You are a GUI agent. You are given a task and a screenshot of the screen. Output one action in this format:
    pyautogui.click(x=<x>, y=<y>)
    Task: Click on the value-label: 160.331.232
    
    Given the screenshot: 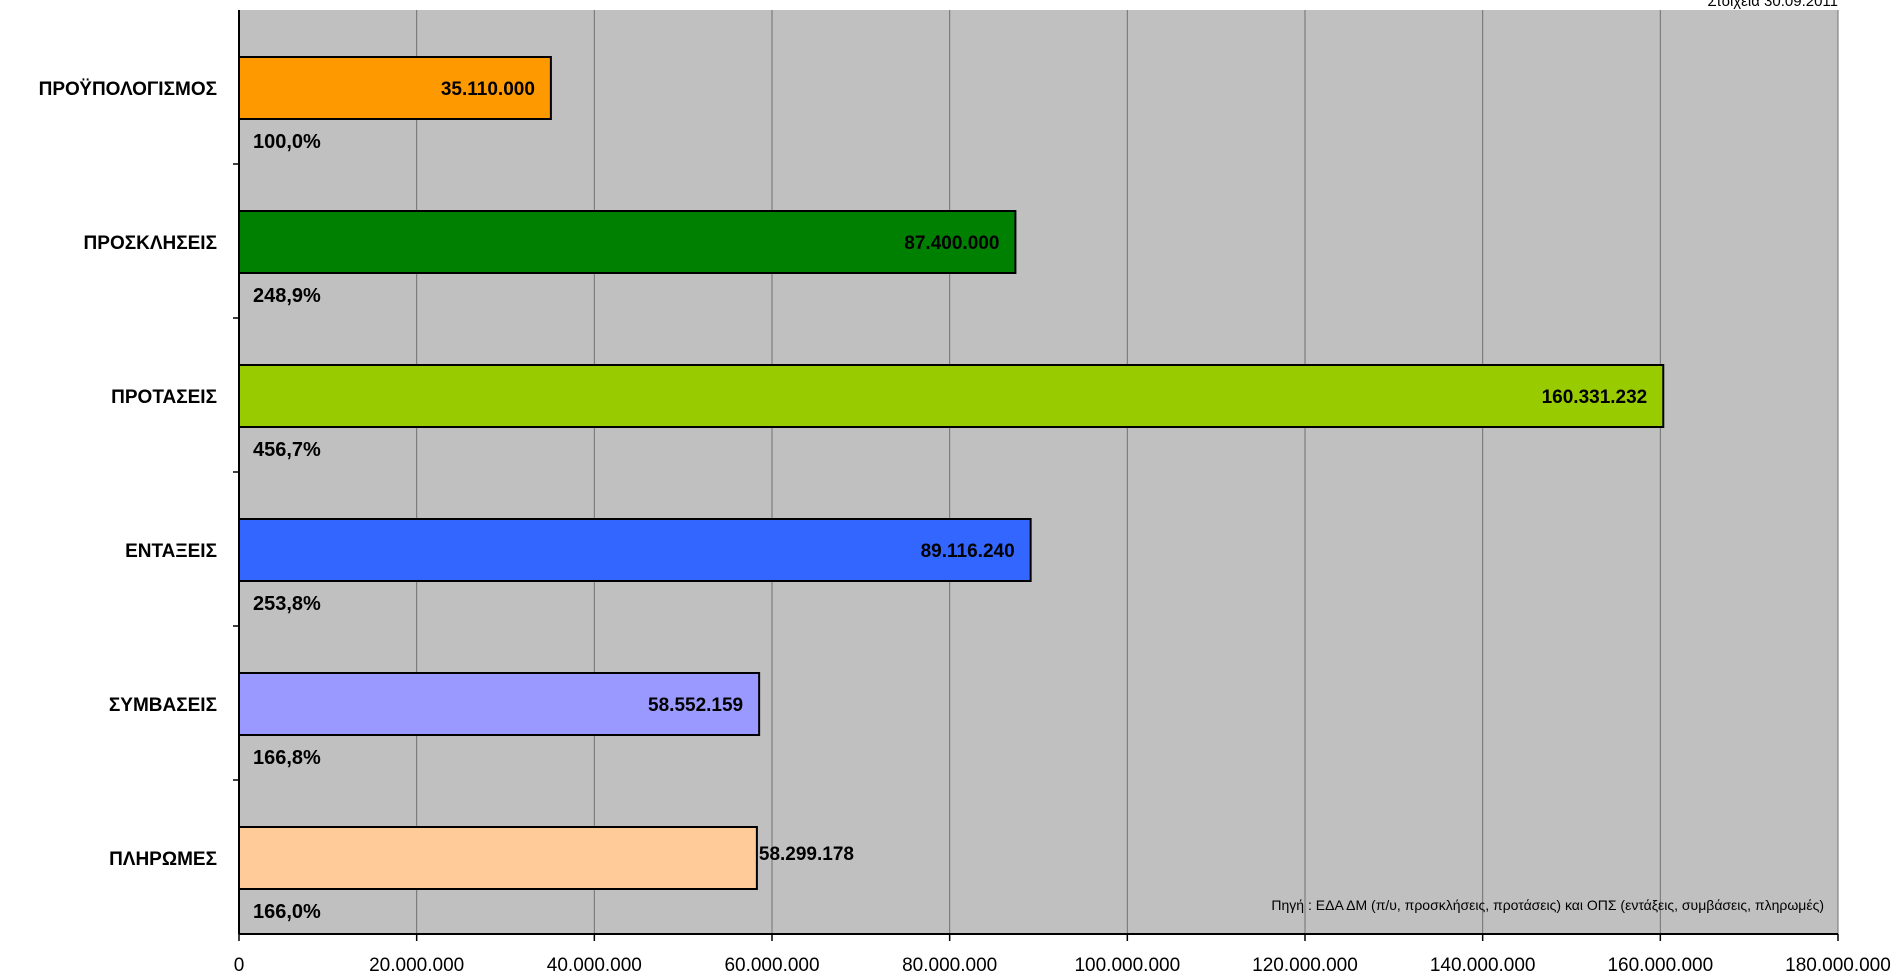 What is the action you would take?
    pyautogui.click(x=1595, y=397)
    